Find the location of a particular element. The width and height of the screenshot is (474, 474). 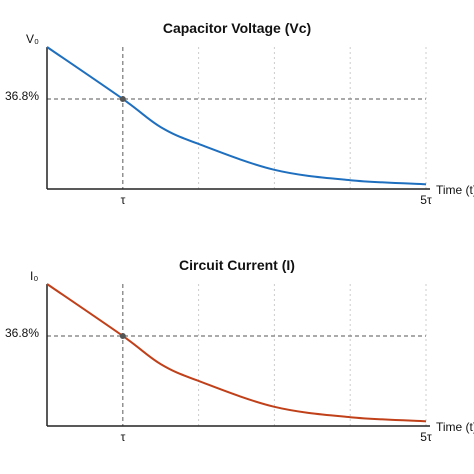

y-axis-label: V₀ is located at coordinates (32, 39).